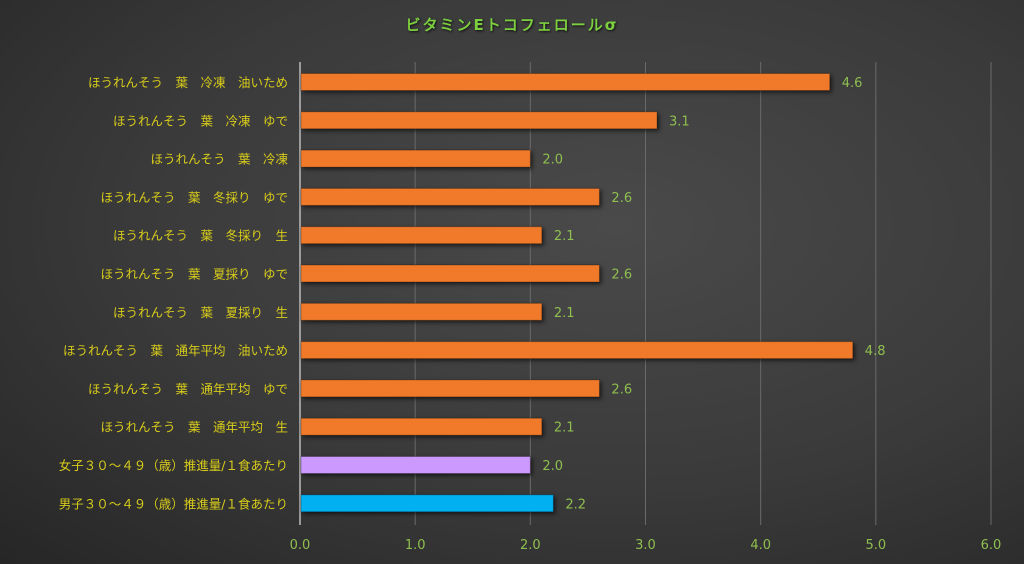  I want to click on x-tick-label: 0.0, so click(300, 545).